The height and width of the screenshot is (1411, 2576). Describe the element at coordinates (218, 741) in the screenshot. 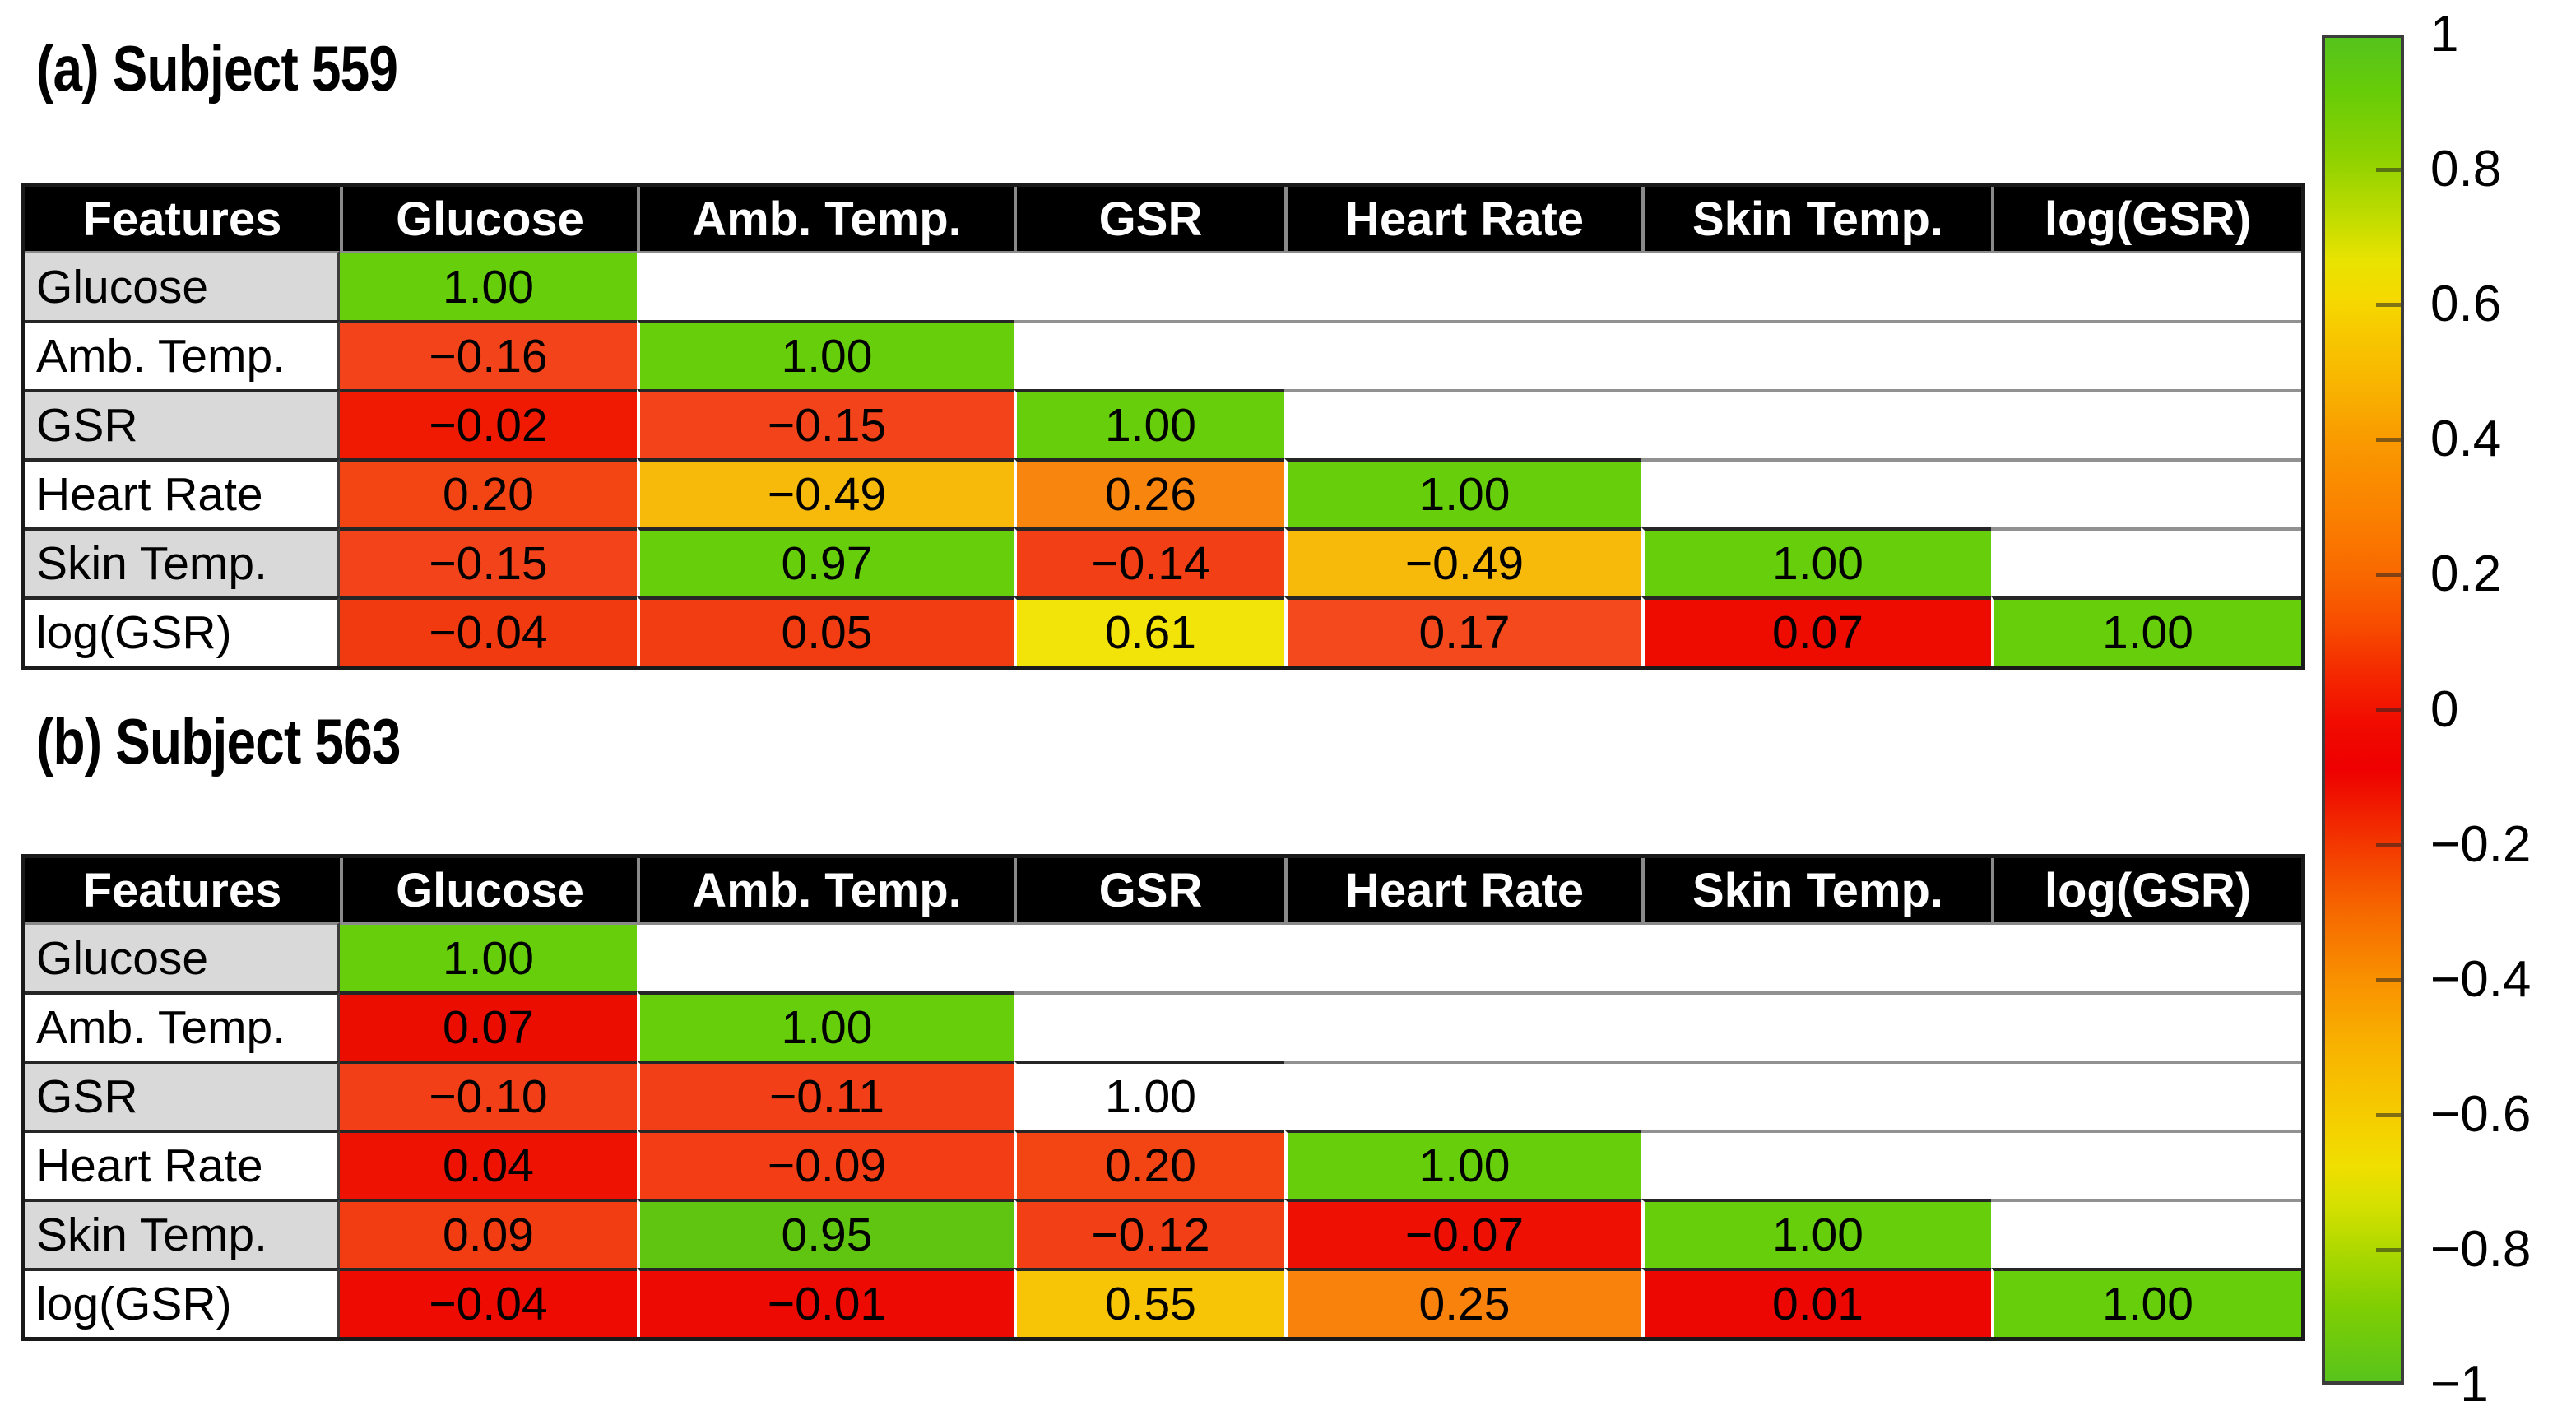

I see `panel-b-title: (b) Subject 563` at that location.